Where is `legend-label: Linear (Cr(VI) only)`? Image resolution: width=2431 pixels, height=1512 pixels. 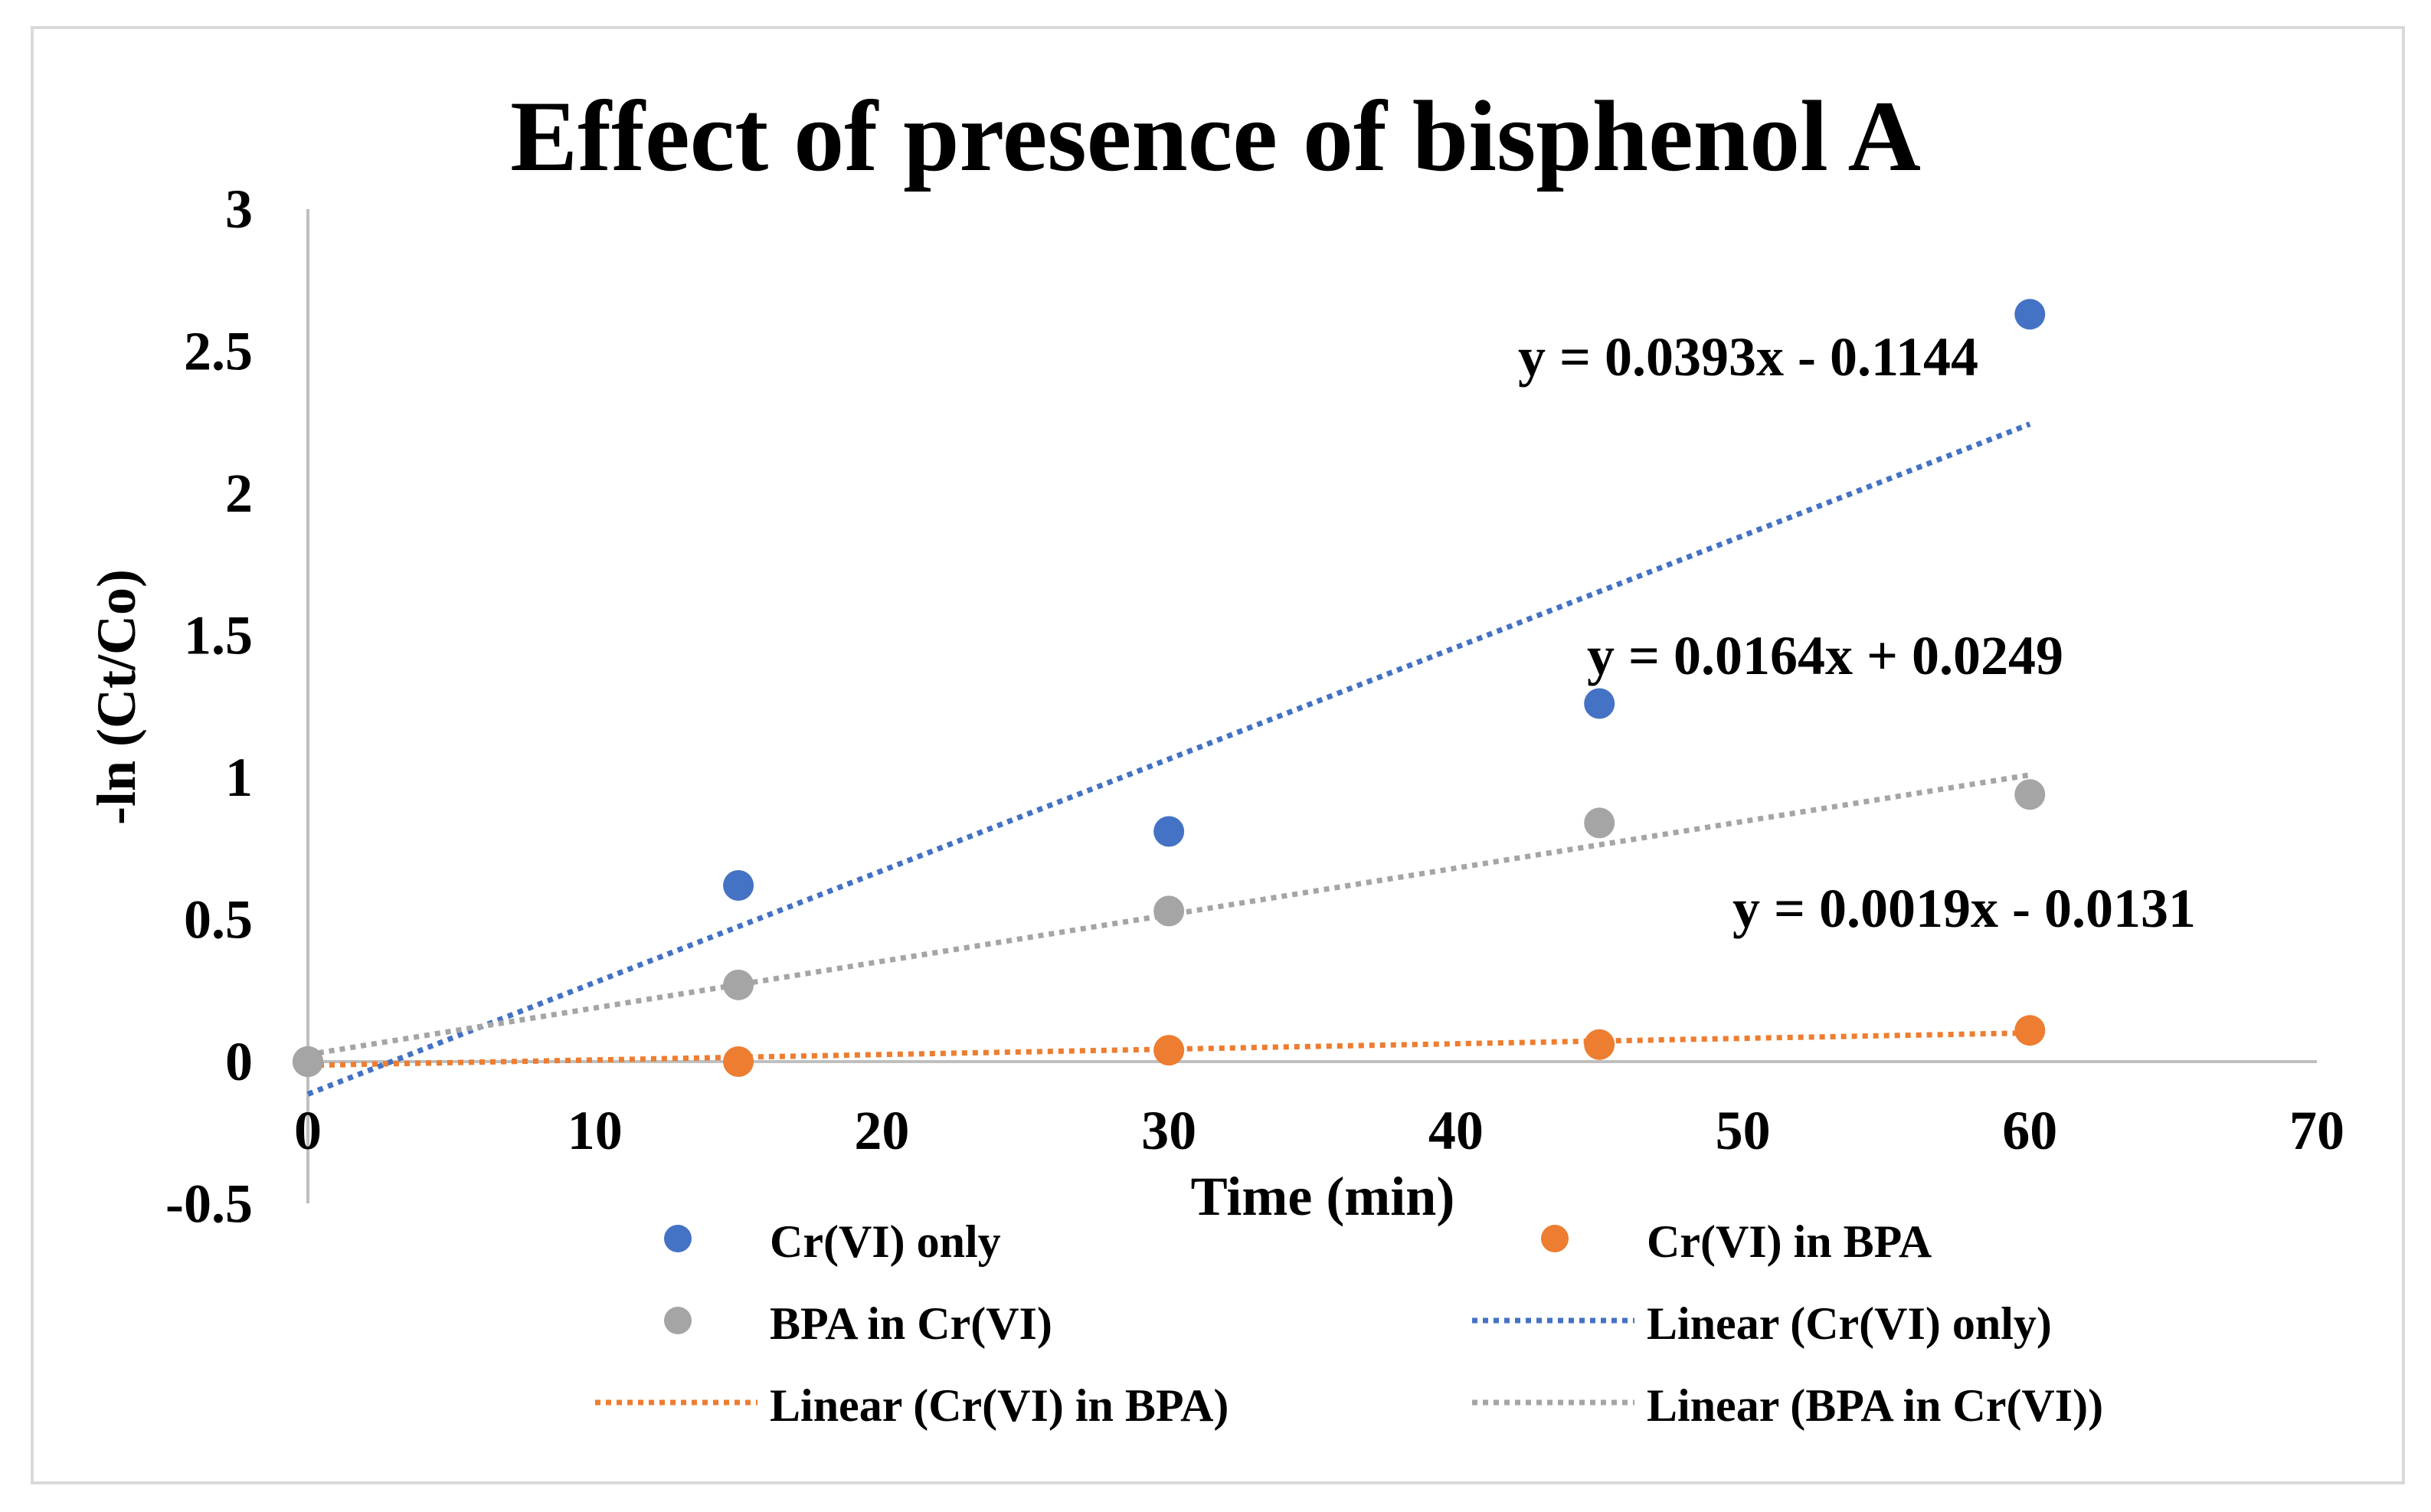
legend-label: Linear (Cr(VI) only) is located at coordinates (1849, 1323).